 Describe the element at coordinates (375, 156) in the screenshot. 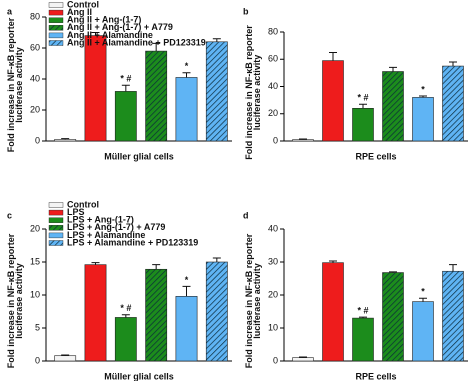

I see `x-axis-label: RPE cells` at that location.